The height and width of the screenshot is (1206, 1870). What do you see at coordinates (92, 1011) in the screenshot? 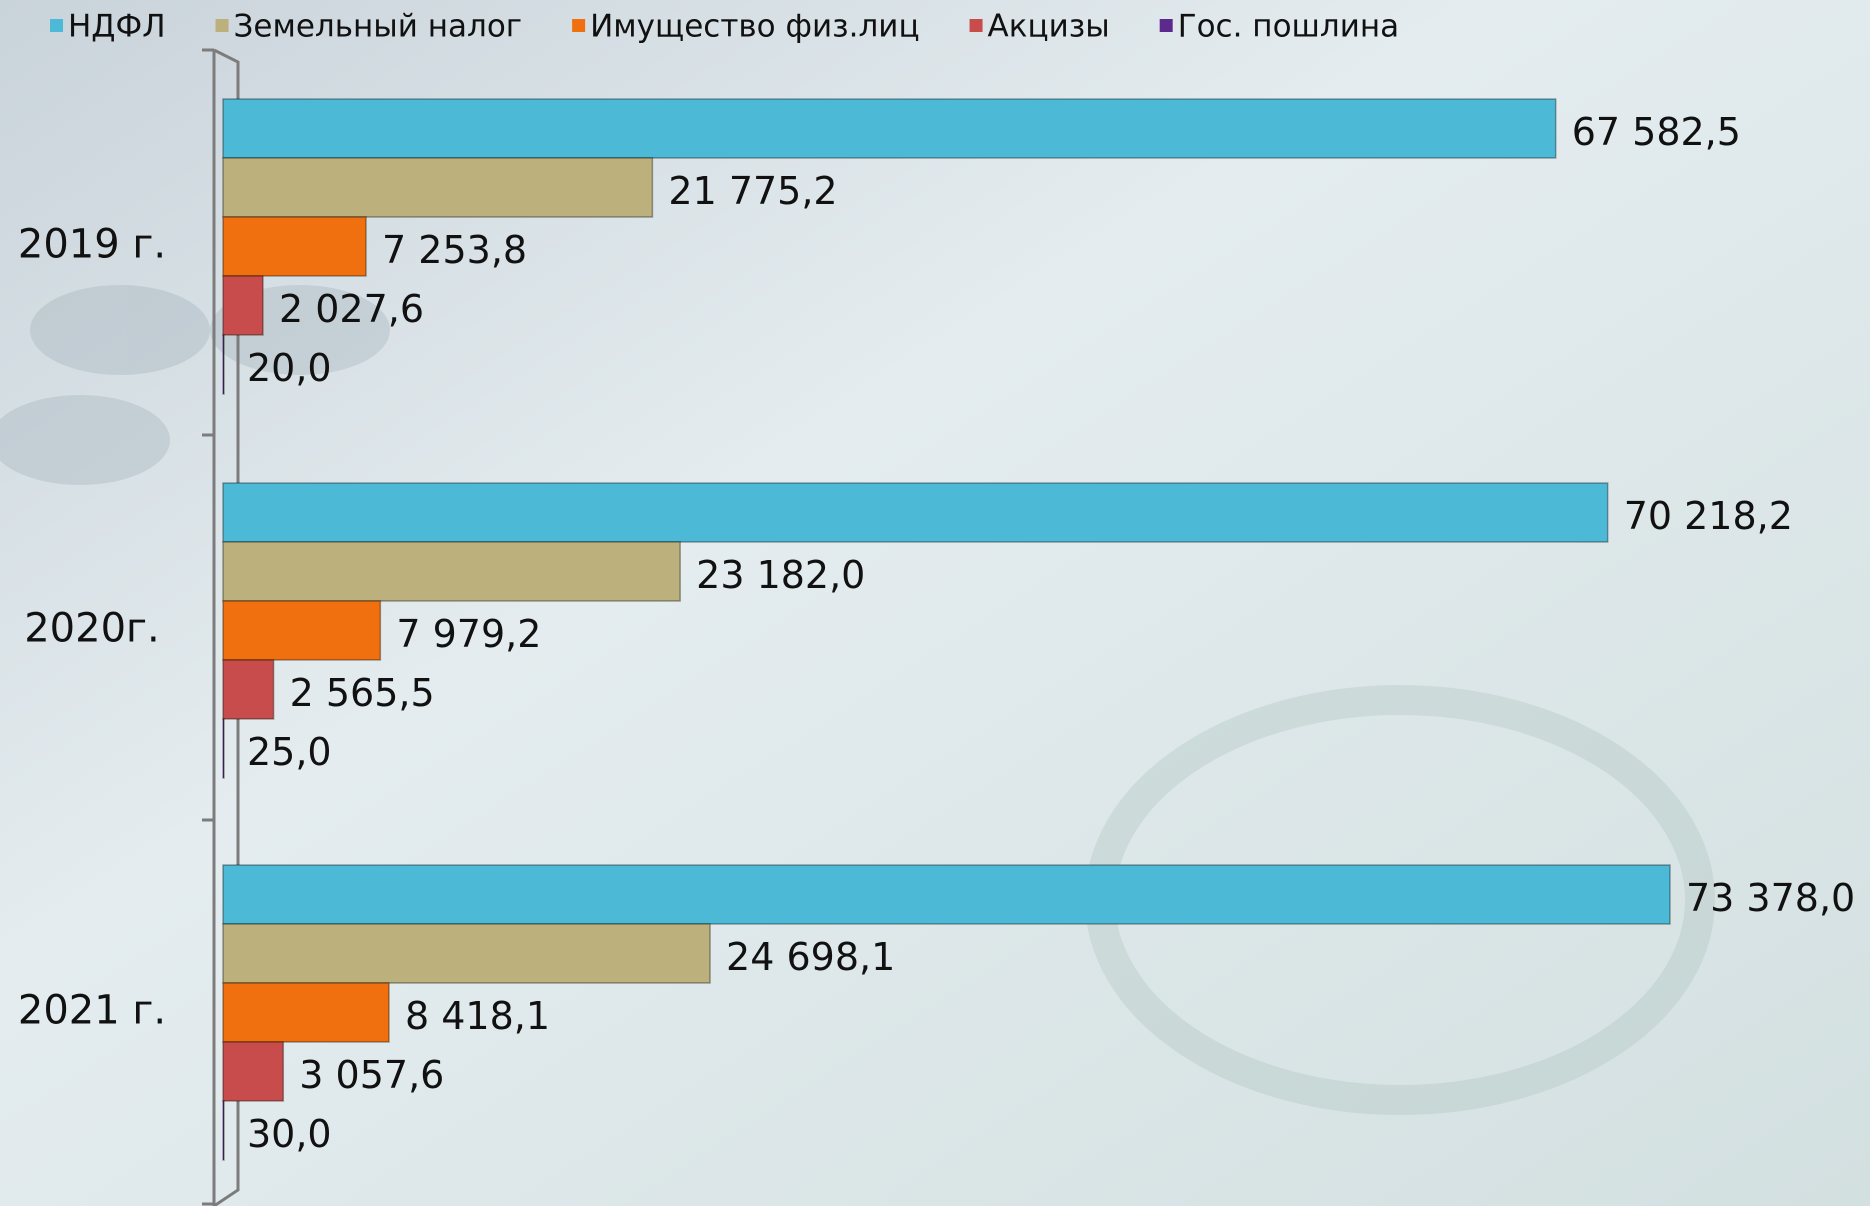
I see `category-label: 2021 г.` at bounding box center [92, 1011].